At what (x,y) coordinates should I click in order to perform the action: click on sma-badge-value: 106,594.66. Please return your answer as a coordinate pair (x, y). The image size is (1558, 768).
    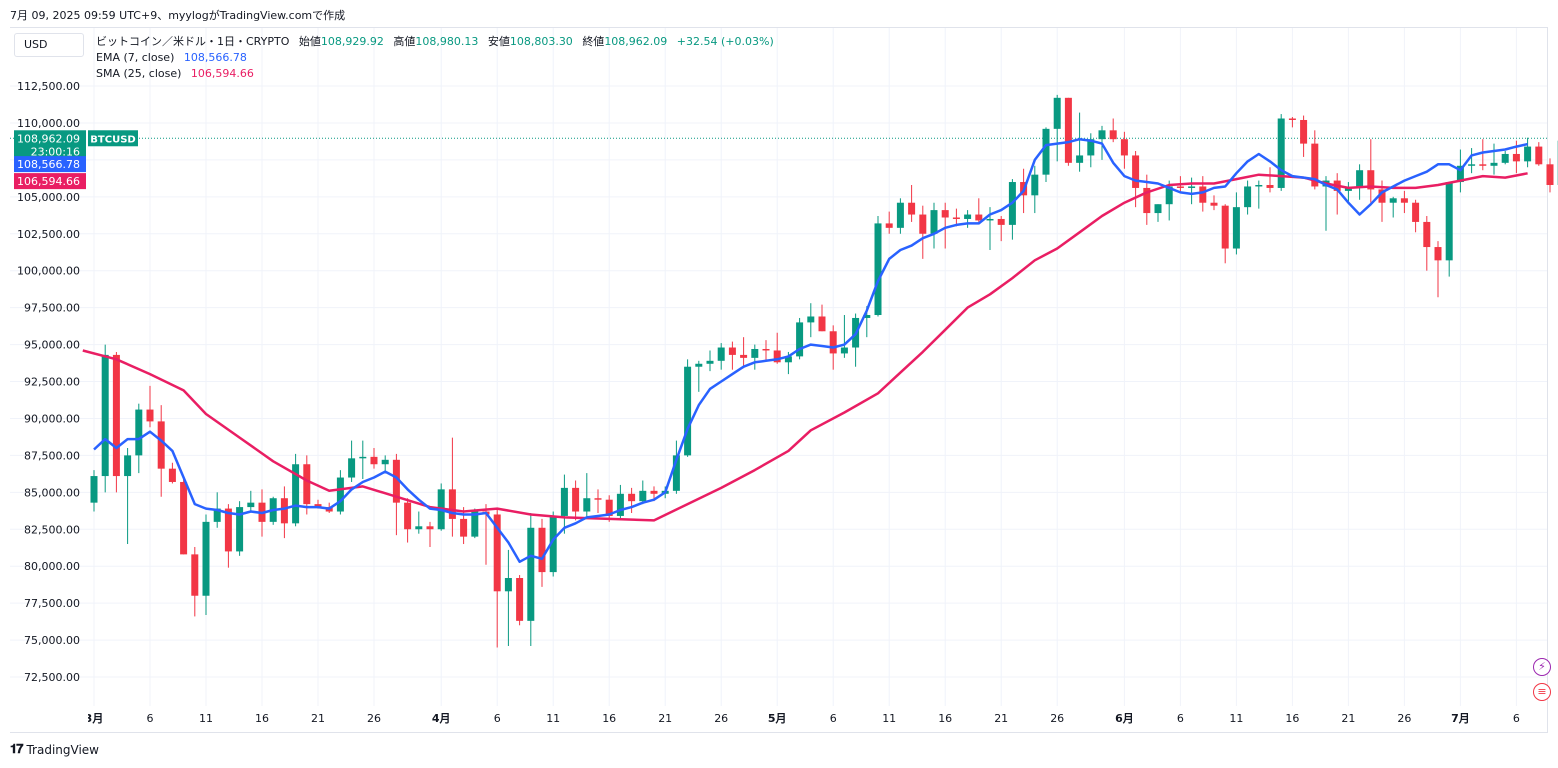
    Looking at the image, I should click on (48, 181).